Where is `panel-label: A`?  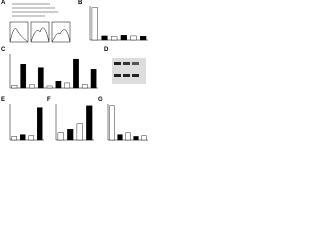 panel-label: A is located at coordinates (3, 3).